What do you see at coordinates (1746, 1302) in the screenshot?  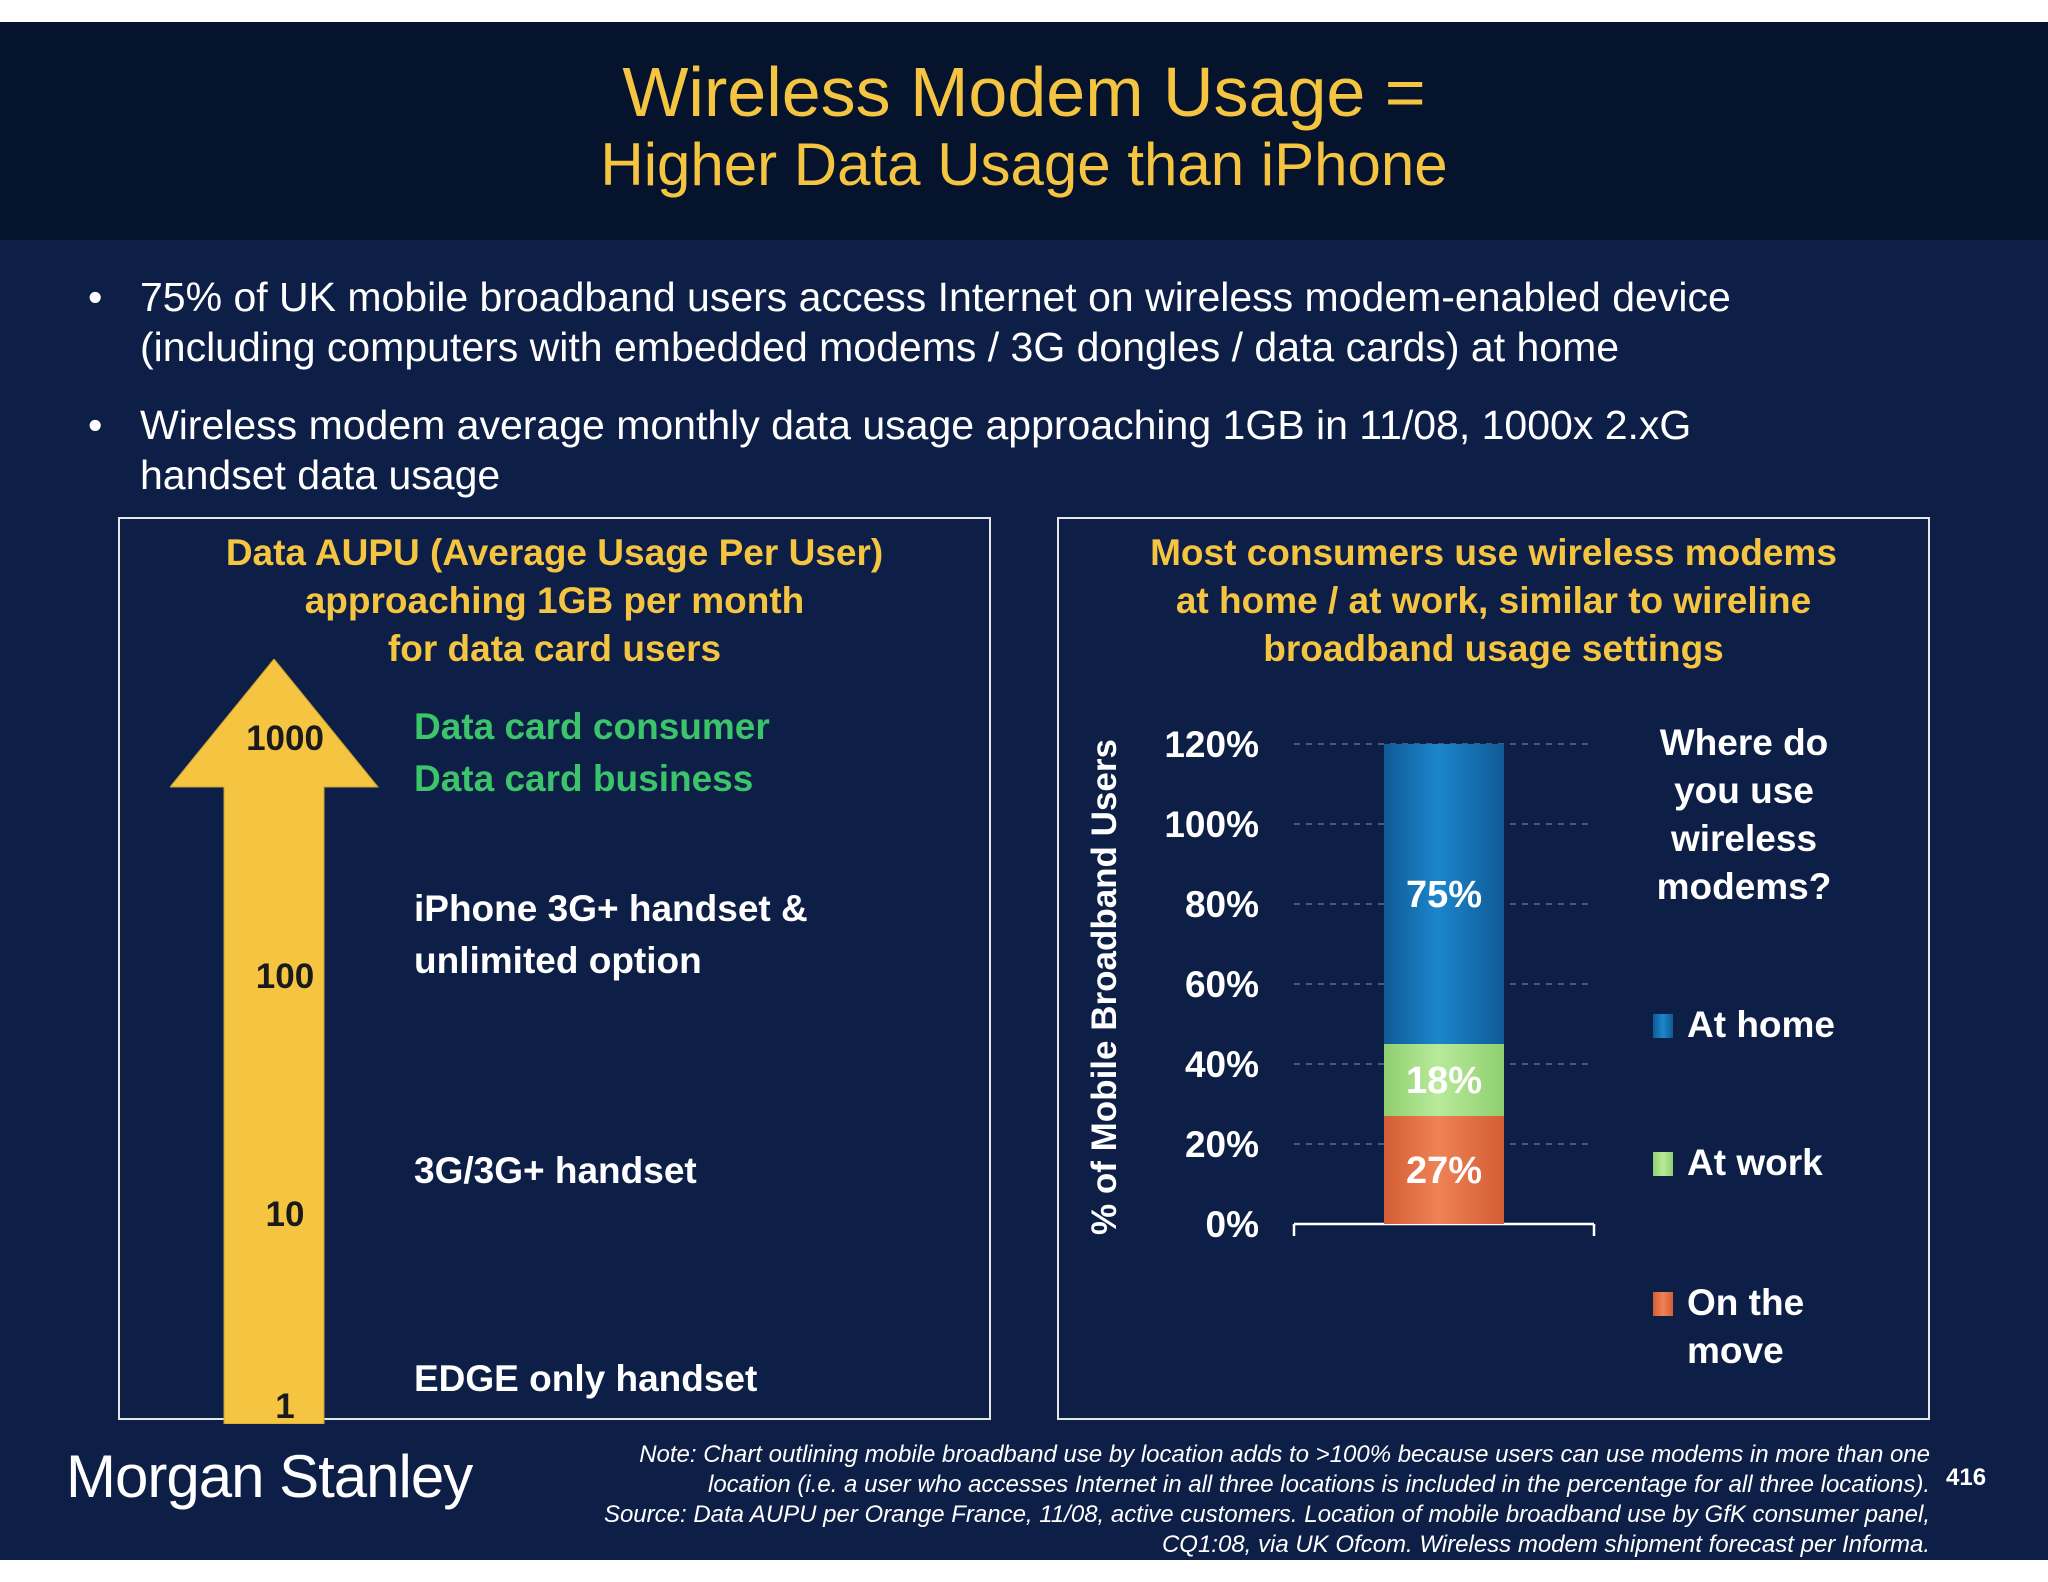 I see `legend-line: On the` at bounding box center [1746, 1302].